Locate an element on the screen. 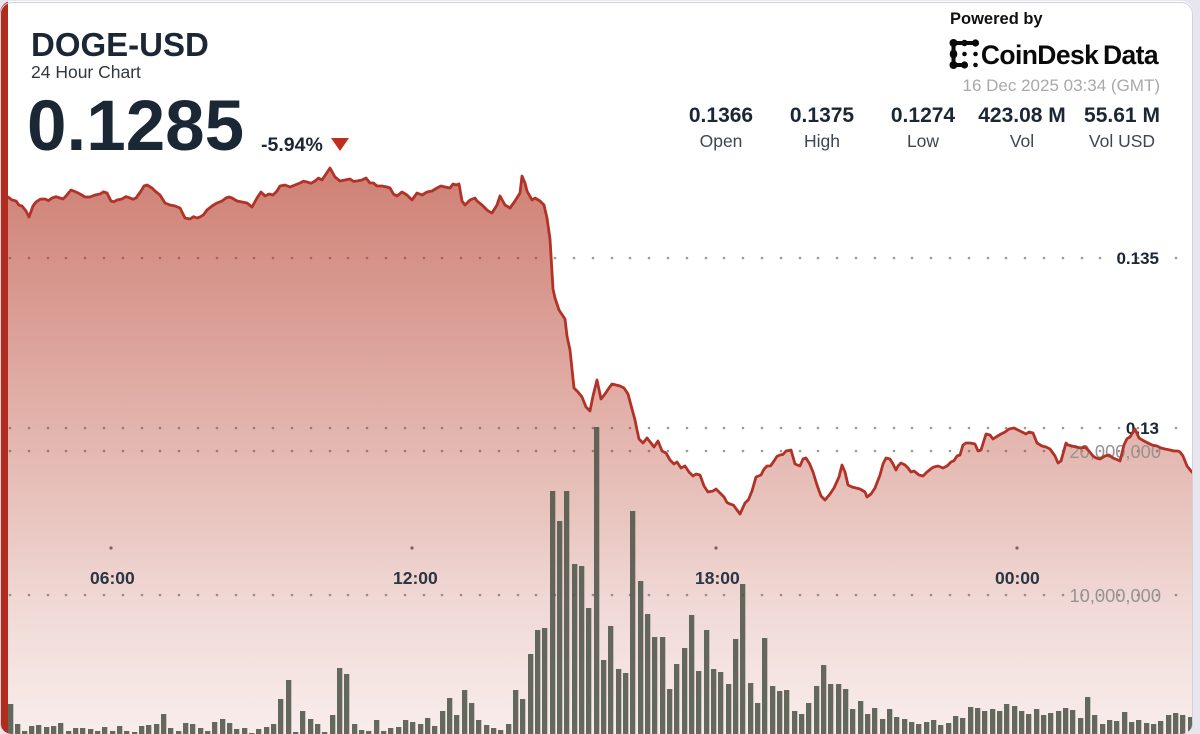  svg-text: 10,000,000 is located at coordinates (1116, 595).